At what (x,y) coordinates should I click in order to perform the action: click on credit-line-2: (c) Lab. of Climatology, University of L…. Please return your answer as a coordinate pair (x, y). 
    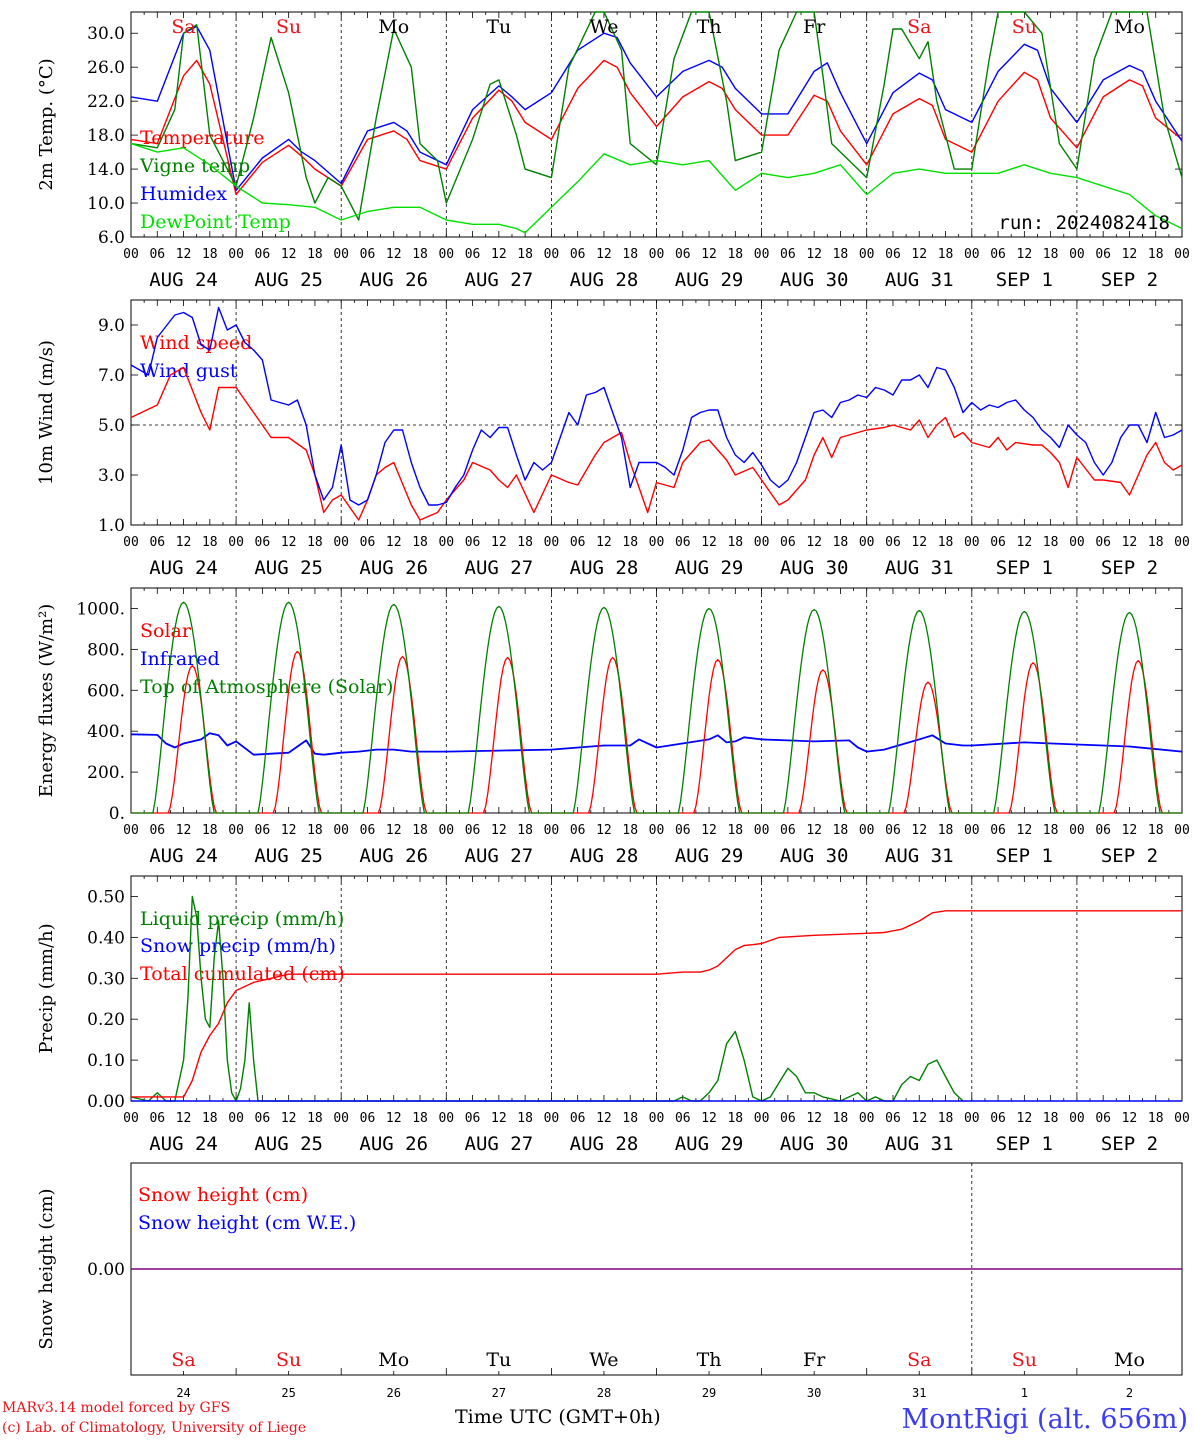
    Looking at the image, I should click on (154, 1428).